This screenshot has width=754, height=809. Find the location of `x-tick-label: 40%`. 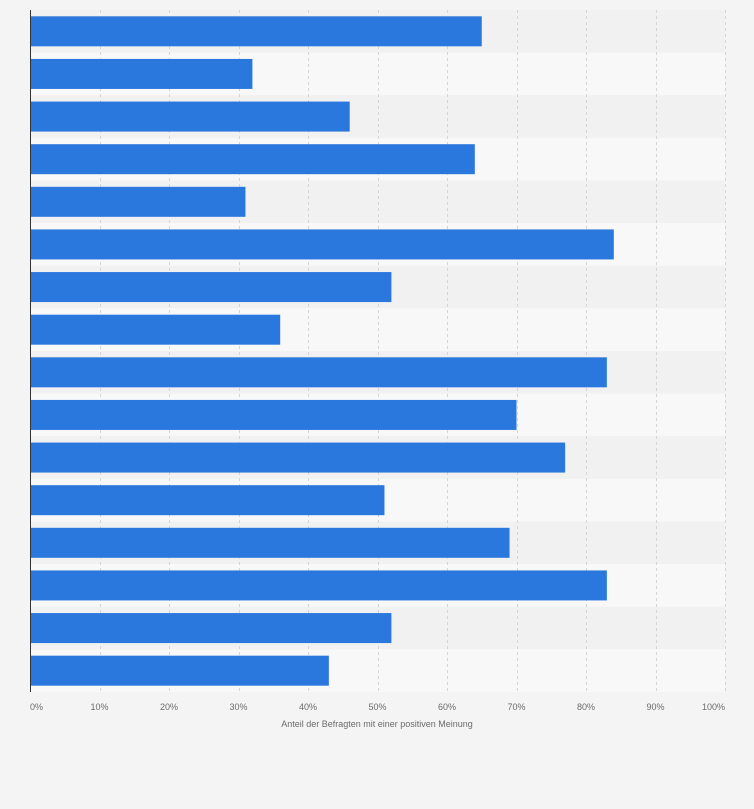

x-tick-label: 40% is located at coordinates (308, 707).